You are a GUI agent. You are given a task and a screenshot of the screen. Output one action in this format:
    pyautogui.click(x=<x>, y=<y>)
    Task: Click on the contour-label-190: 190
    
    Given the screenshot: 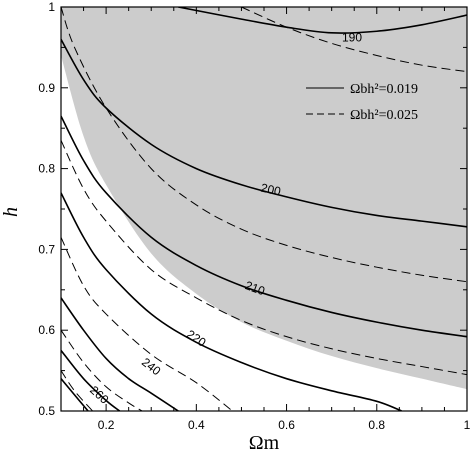 What is the action you would take?
    pyautogui.click(x=352, y=38)
    